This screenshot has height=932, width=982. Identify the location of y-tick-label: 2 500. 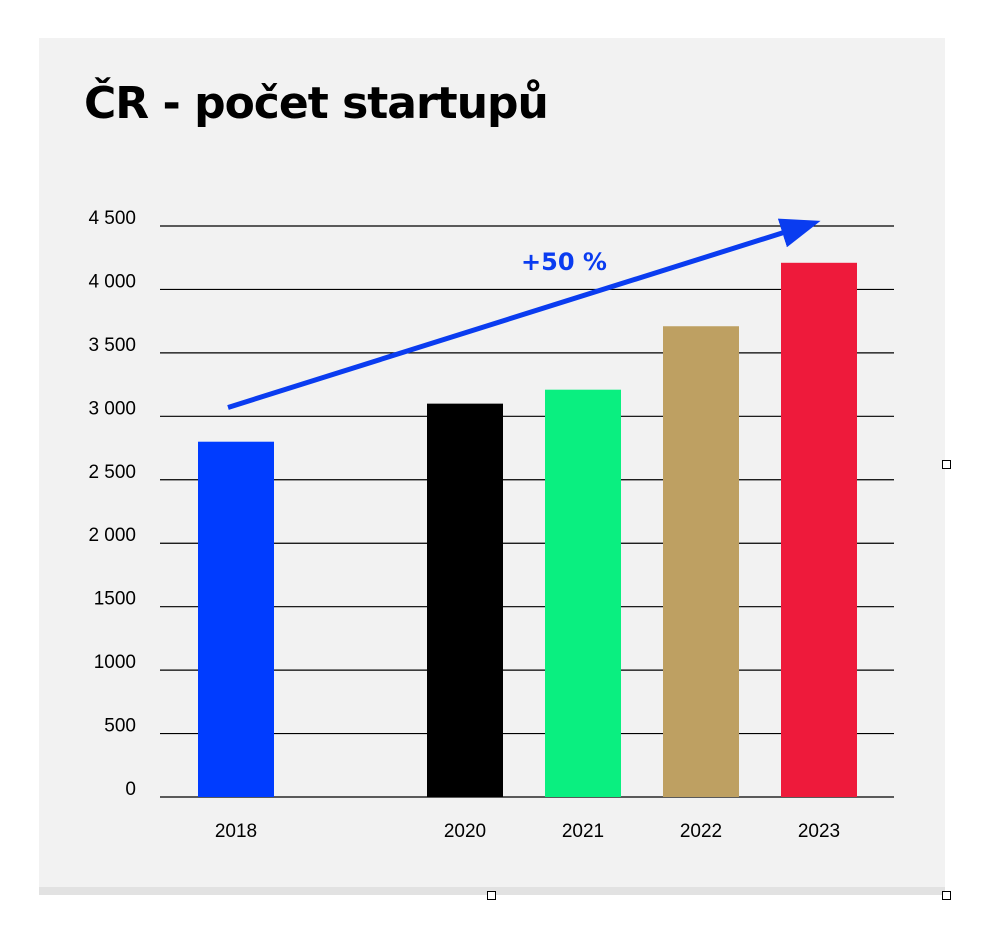
(112, 472).